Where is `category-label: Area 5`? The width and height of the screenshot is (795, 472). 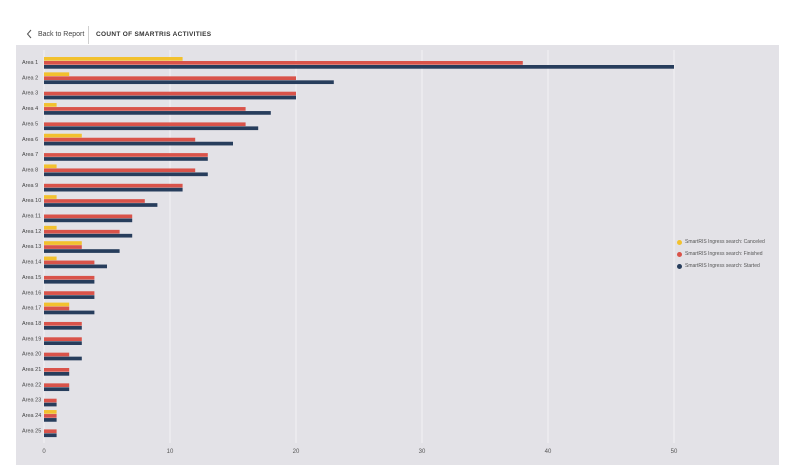 category-label: Area 5 is located at coordinates (30, 124).